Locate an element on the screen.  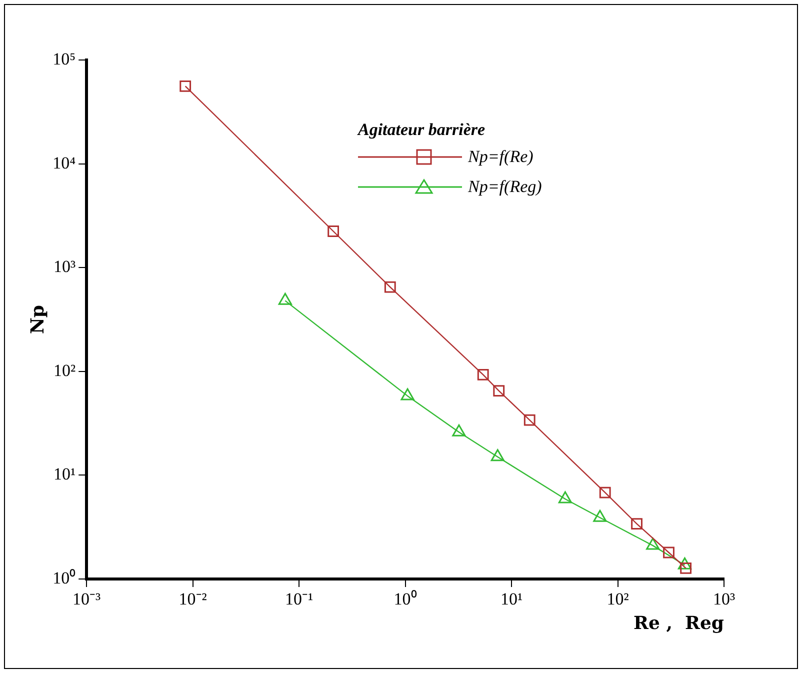
y-tick-label: 10² is located at coordinates (64, 370).